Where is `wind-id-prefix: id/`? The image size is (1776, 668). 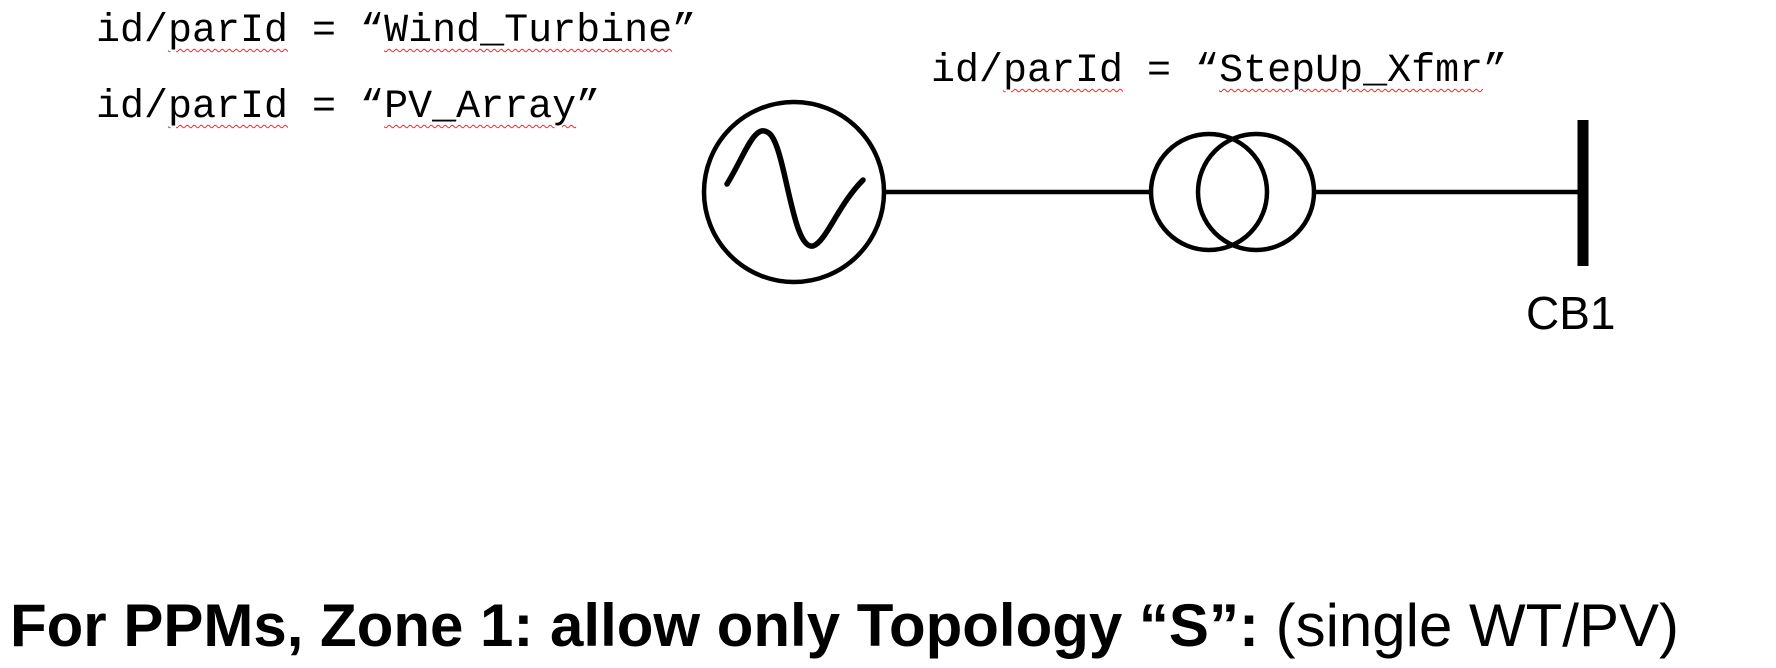
wind-id-prefix: id/ is located at coordinates (132, 31).